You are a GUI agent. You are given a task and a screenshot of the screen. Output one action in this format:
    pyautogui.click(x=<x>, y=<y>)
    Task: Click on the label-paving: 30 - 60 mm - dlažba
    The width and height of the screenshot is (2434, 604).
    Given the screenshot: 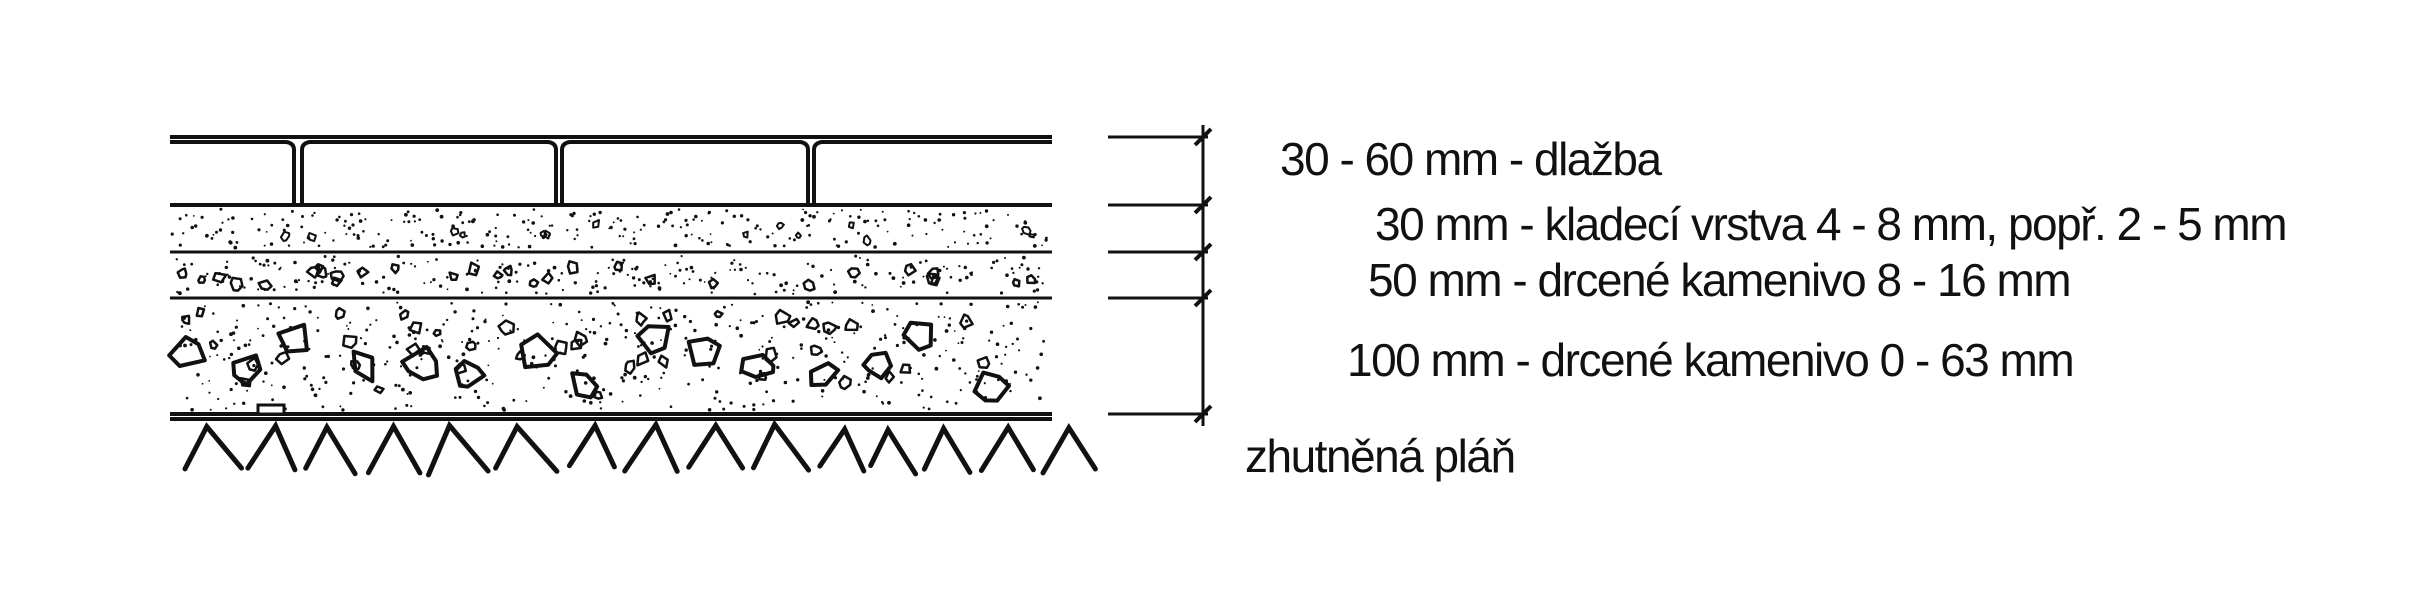 What is the action you would take?
    pyautogui.click(x=1471, y=159)
    